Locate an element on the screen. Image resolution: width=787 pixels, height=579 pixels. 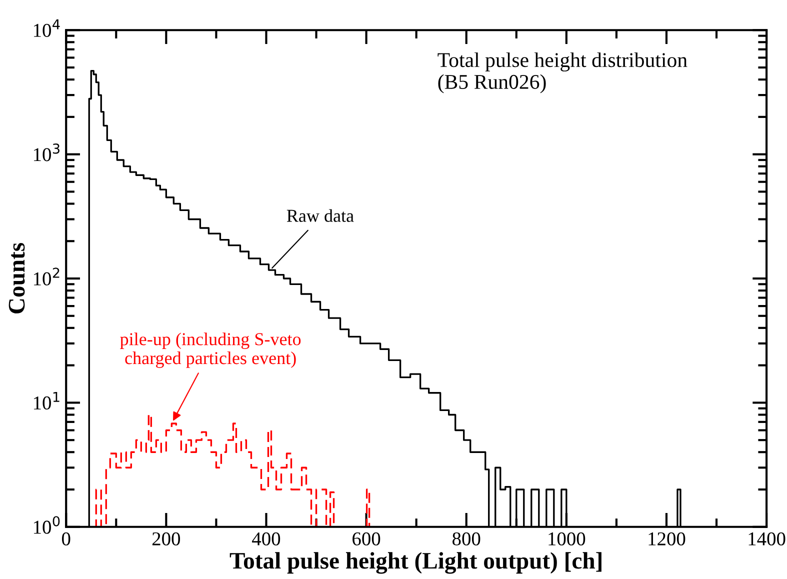
x-tick-label: 800 is located at coordinates (466, 539).